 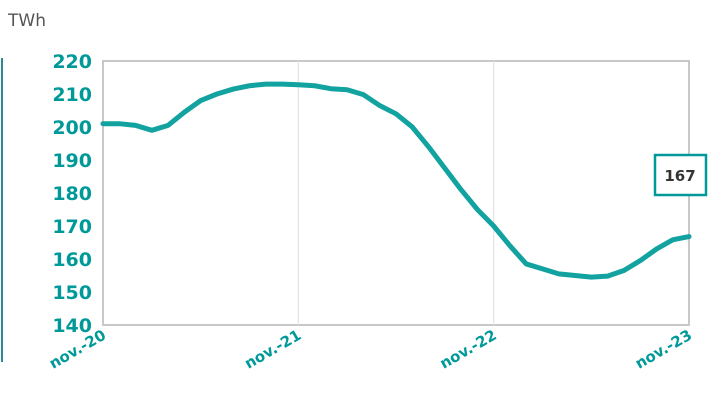 I want to click on y-tick-label-160: 160, so click(x=72, y=260).